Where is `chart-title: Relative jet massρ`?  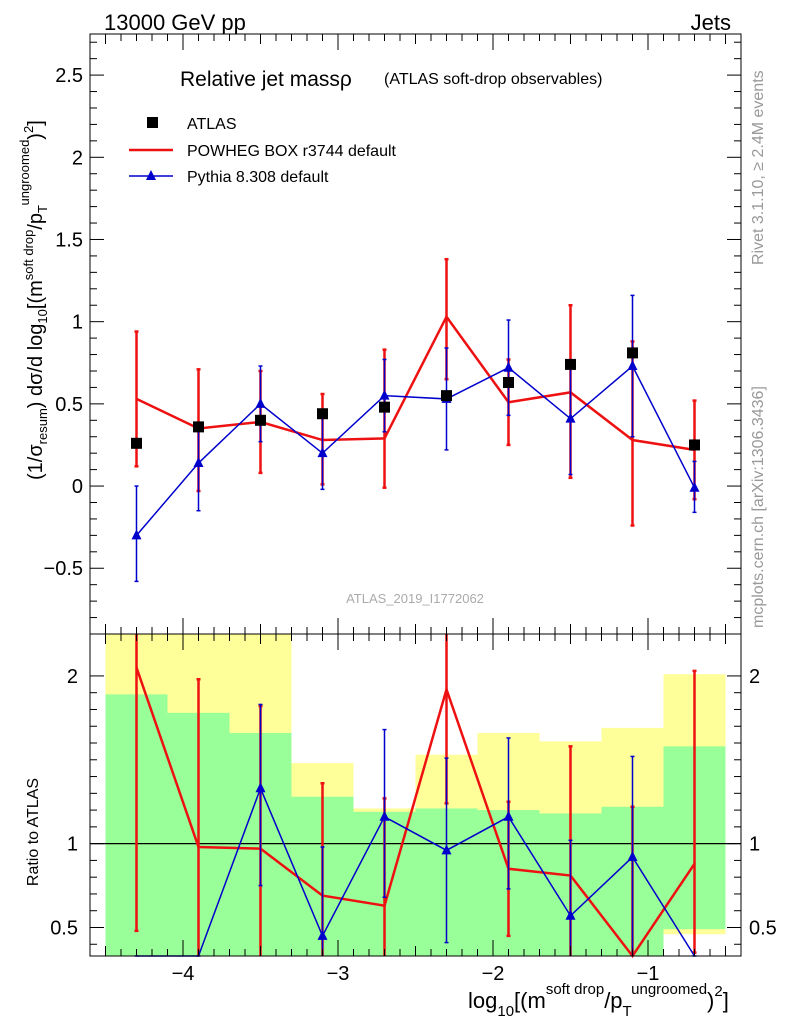 chart-title: Relative jet massρ is located at coordinates (266, 79).